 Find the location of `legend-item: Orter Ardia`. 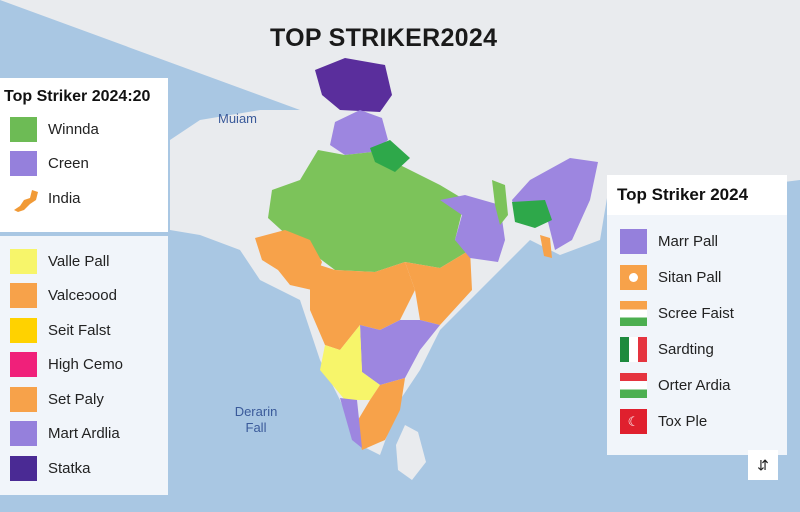

legend-item: Orter Ardia is located at coordinates (697, 385).